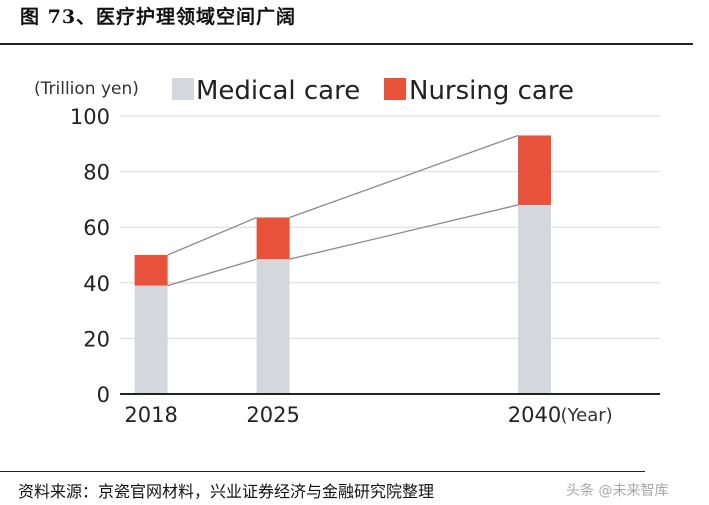 Image resolution: width=709 pixels, height=505 pixels. Describe the element at coordinates (90, 117) in the screenshot. I see `y-tick-label-100: 100` at that location.